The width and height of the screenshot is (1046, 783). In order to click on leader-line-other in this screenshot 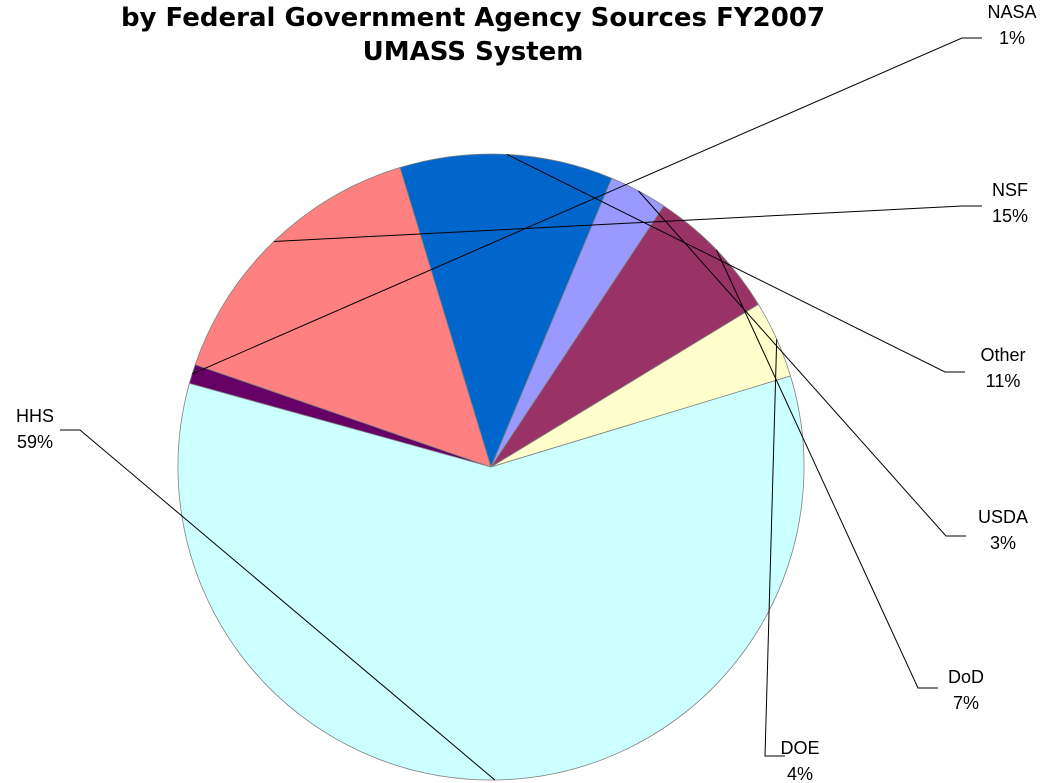, I will do `click(735, 263)`.